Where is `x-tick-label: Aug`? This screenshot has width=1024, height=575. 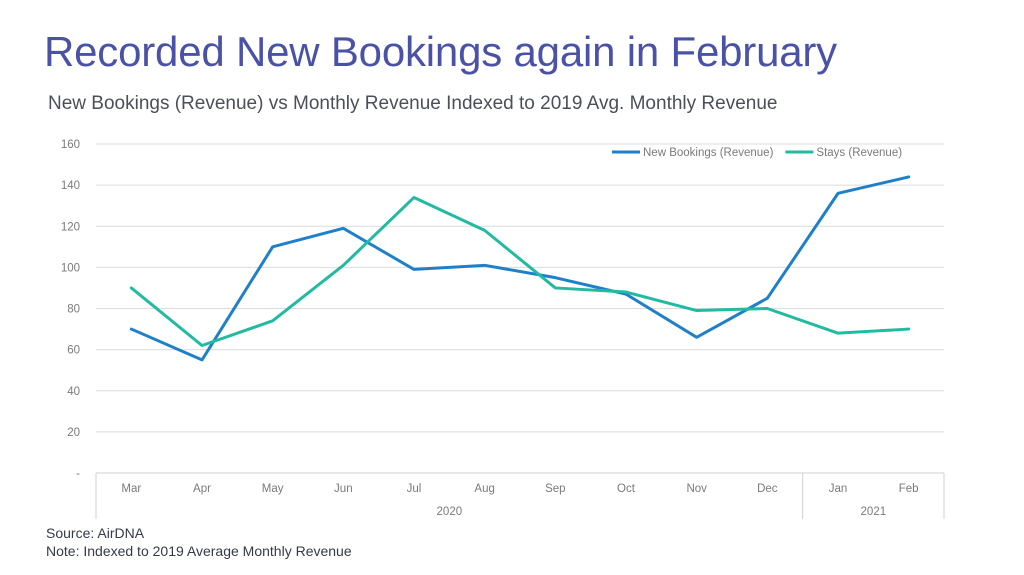
x-tick-label: Aug is located at coordinates (484, 489).